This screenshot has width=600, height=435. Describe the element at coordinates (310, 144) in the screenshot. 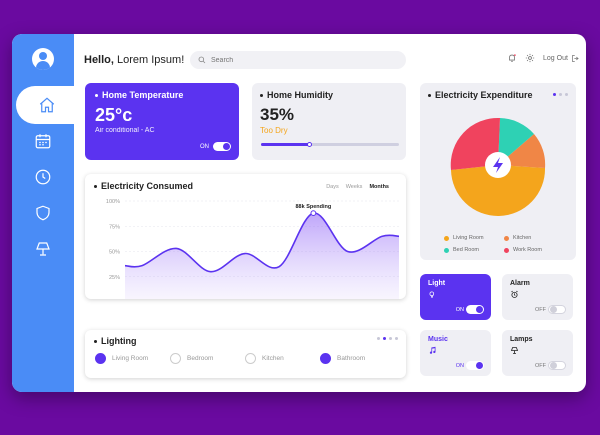

I see `humidity-slider-handle` at that location.